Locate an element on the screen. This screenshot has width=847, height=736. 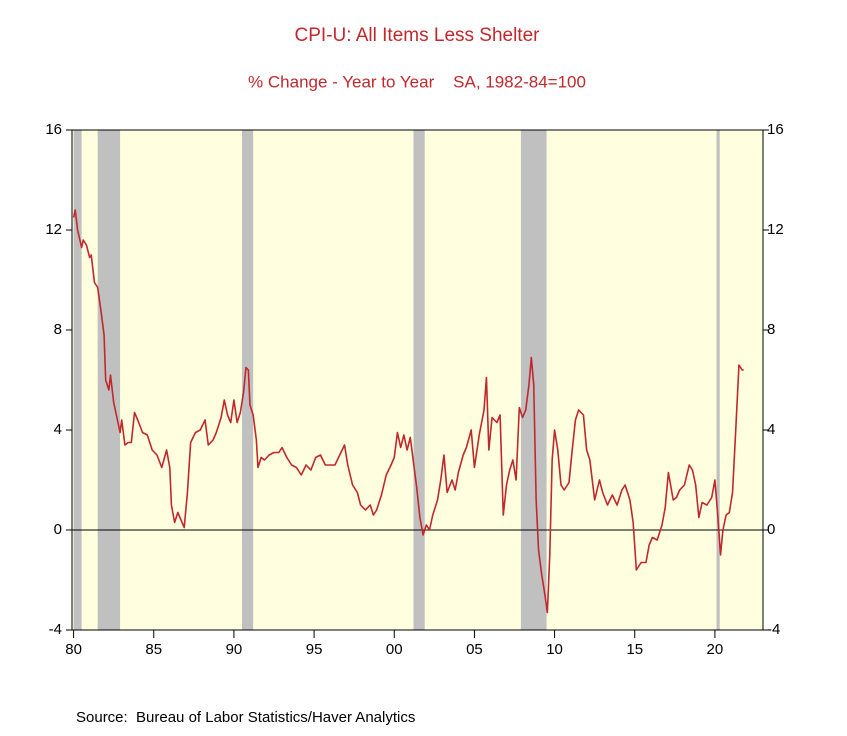
chart-subtitle: % Change - Year to Year SA, 1982-84=100 is located at coordinates (417, 81).